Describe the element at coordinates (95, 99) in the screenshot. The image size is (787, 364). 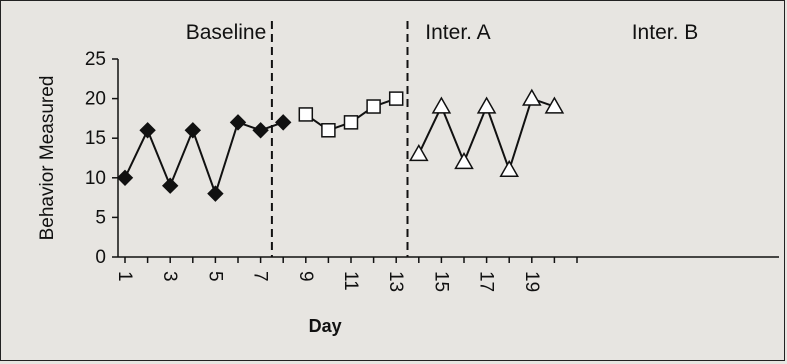
I see `y-tick-label: 20` at that location.